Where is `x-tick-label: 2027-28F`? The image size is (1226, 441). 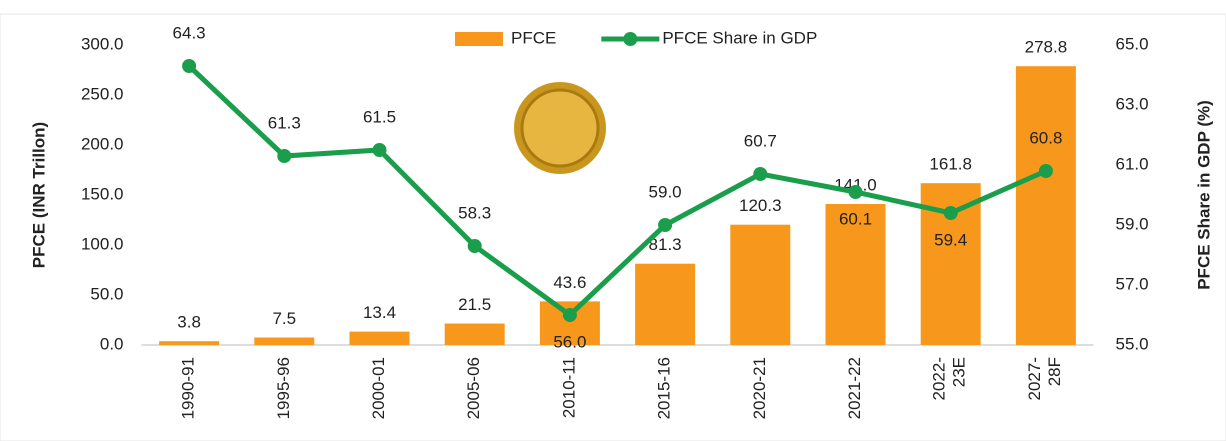
x-tick-label: 2027-28F is located at coordinates (1044, 378).